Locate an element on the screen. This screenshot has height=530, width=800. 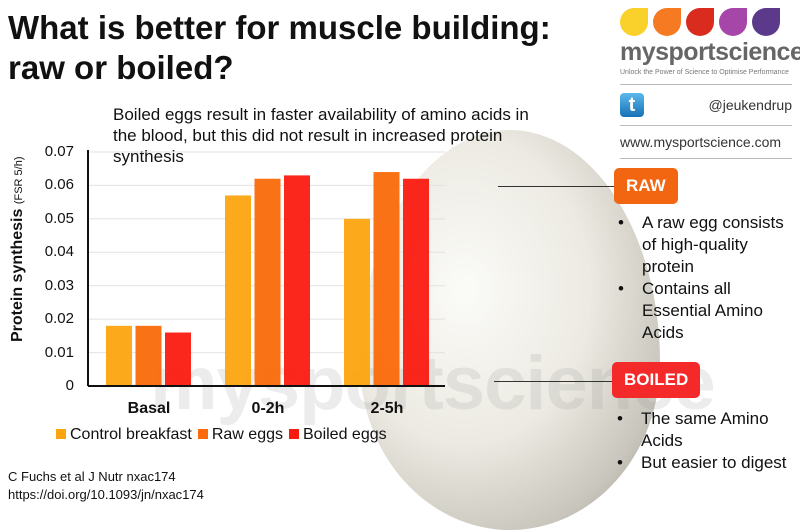
bullet: The same Amino Acids is located at coordinates (706, 430).